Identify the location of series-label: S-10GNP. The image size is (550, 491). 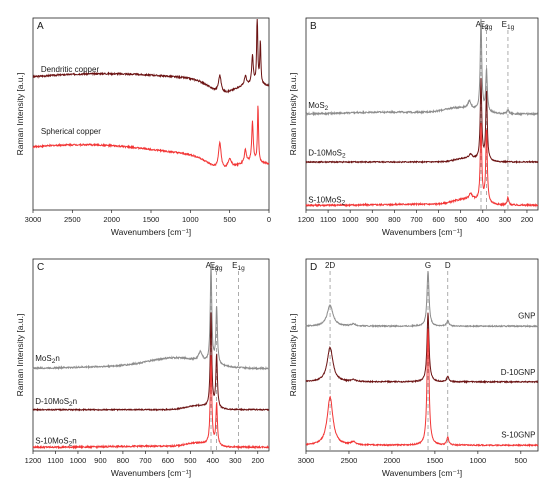
(518, 435).